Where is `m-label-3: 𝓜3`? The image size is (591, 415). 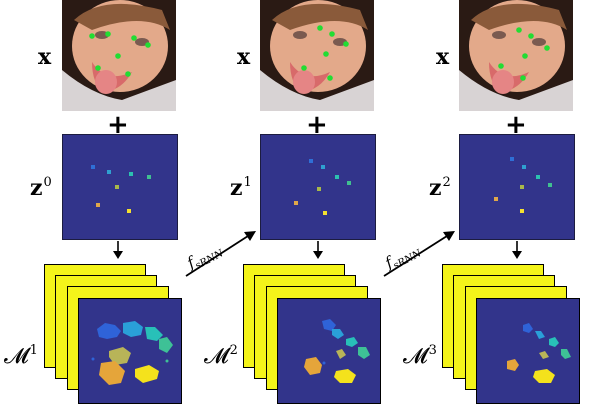
m-label-3: 𝓜3 is located at coordinates (420, 356).